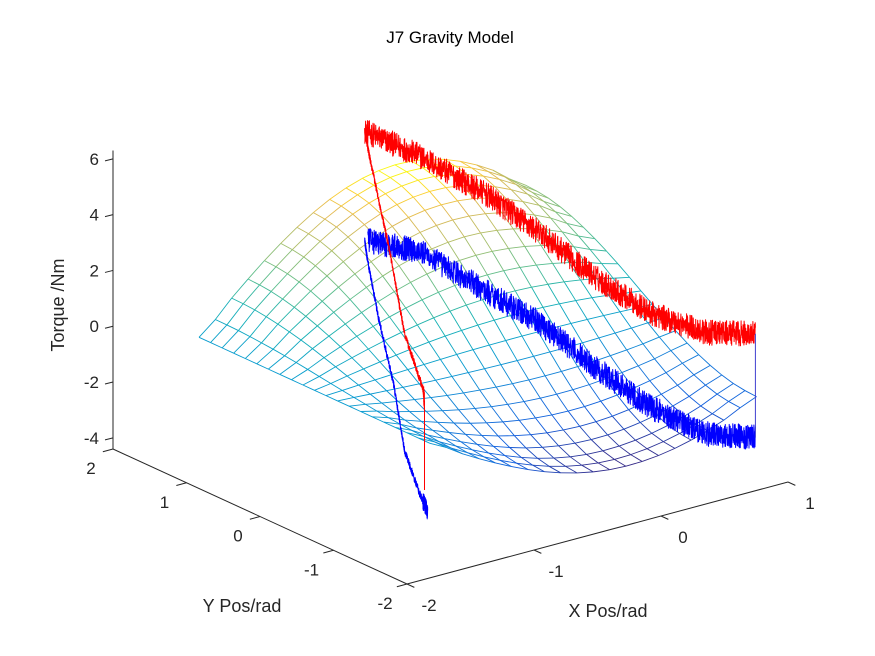  What do you see at coordinates (555, 571) in the screenshot?
I see `x-tick-label: -1` at bounding box center [555, 571].